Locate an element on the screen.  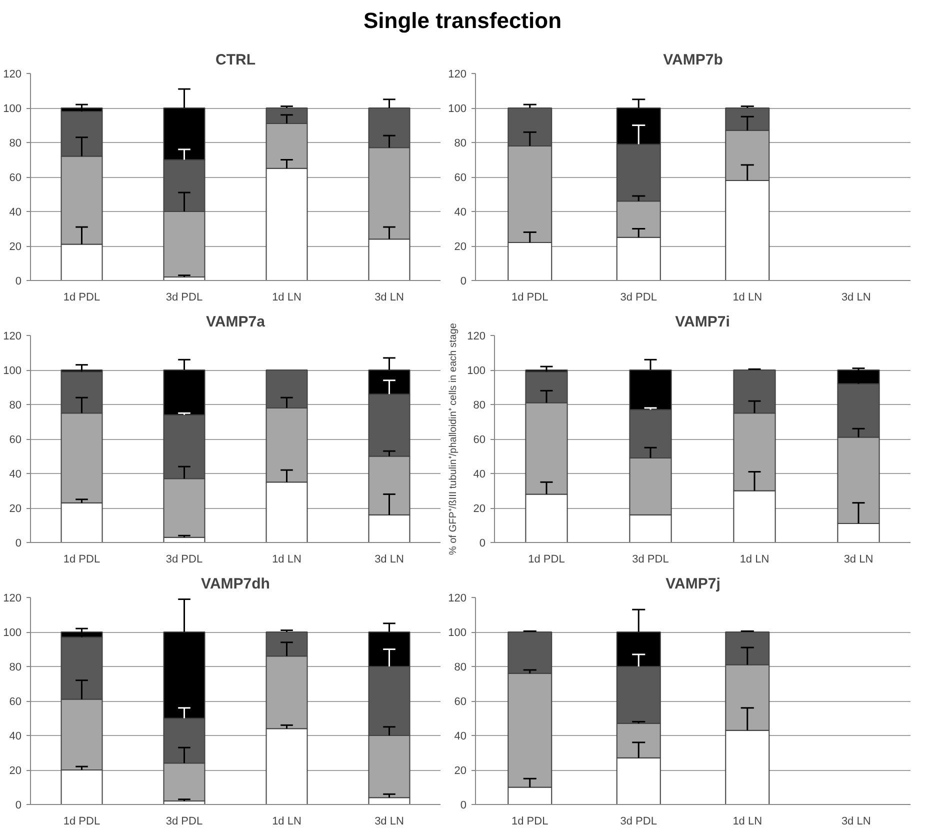
chart-title: VAMP7b is located at coordinates (693, 60).